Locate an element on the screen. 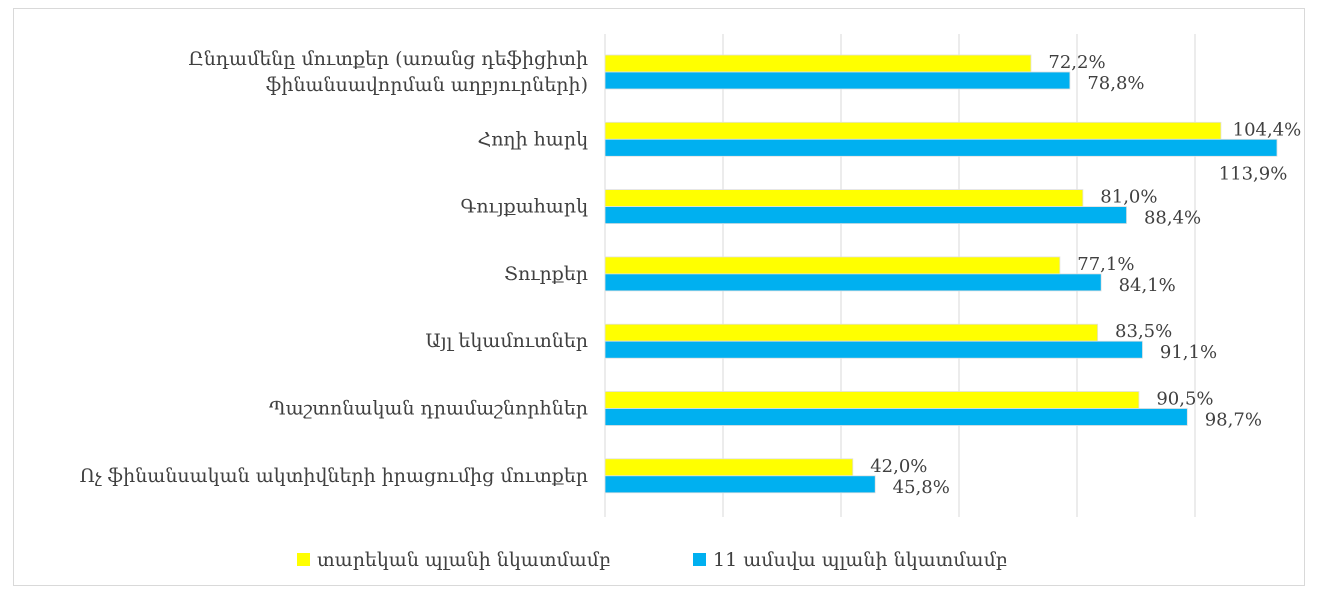 This screenshot has width=1317, height=593. data-label: 104,4% is located at coordinates (1267, 129).